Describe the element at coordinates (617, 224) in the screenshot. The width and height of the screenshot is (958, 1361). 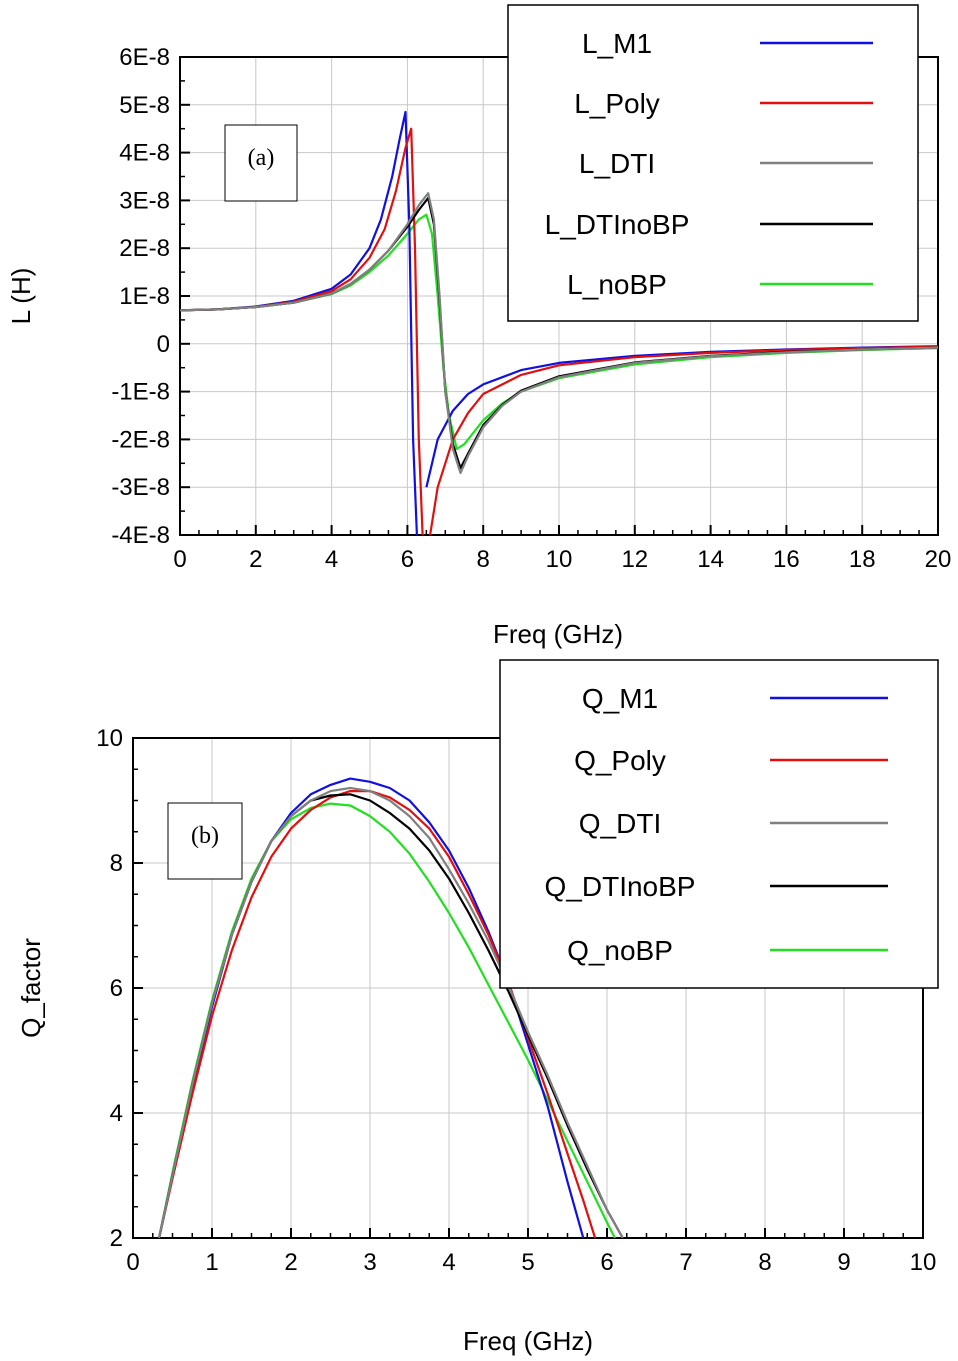
I see `legend-label: L_DTInoBP` at that location.